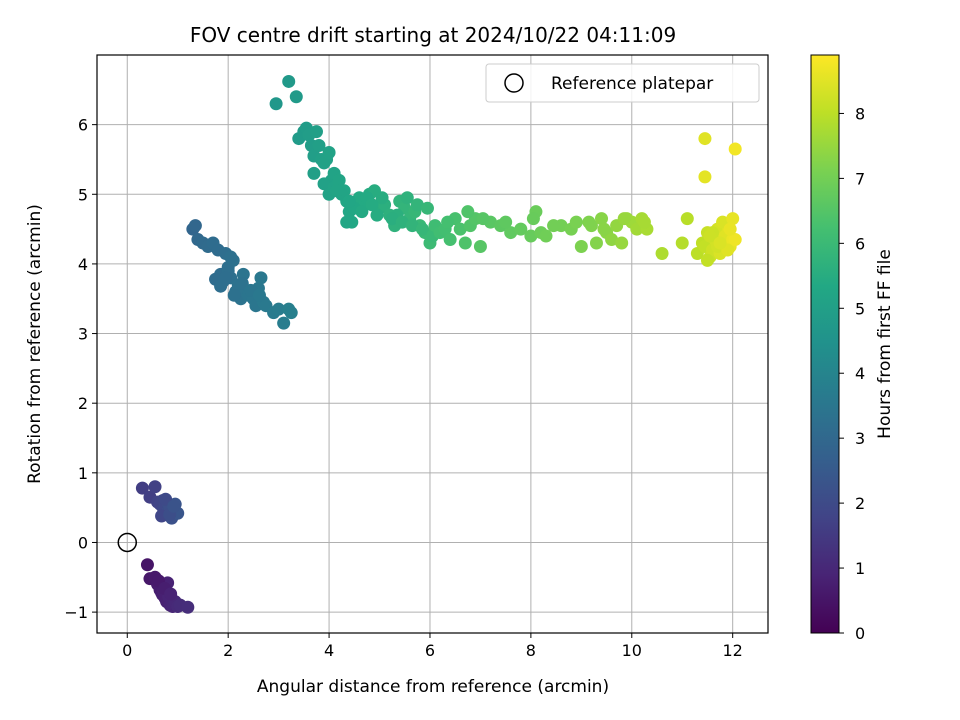 The height and width of the screenshot is (720, 960). Describe the element at coordinates (83, 542) in the screenshot. I see `y-tick-label: 0` at that location.